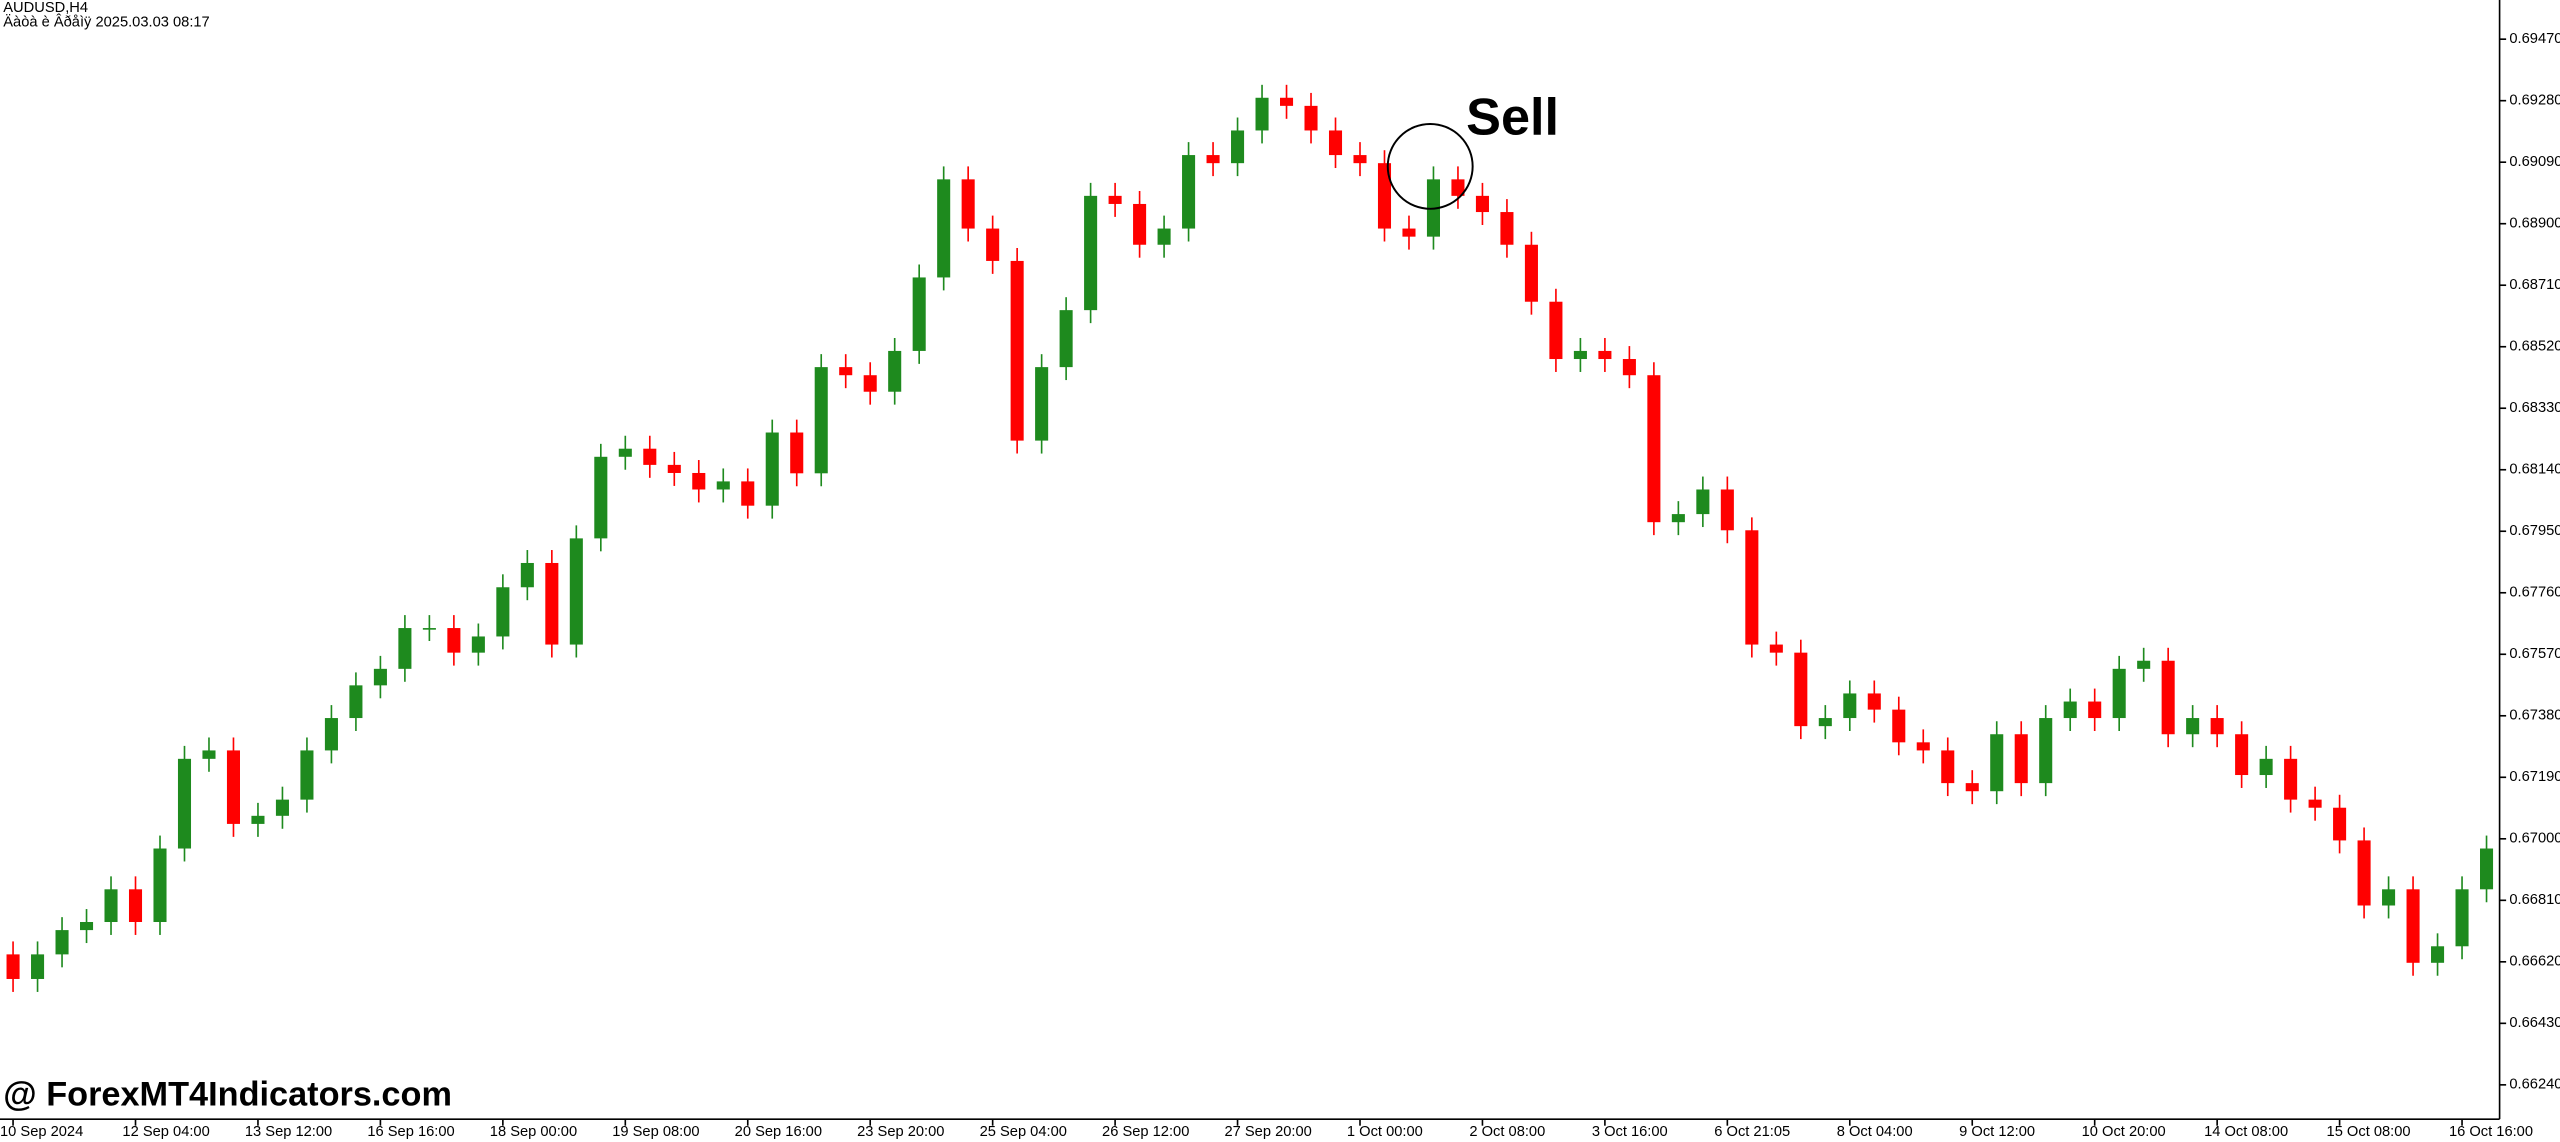  I want to click on y-tick-label: 0.68520, so click(2534, 347).